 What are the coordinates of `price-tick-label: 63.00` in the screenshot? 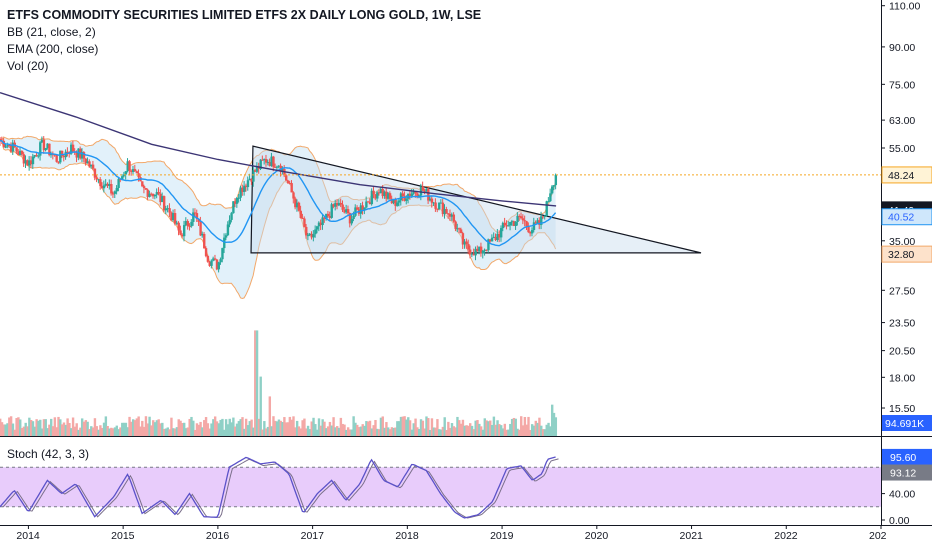 It's located at (902, 121).